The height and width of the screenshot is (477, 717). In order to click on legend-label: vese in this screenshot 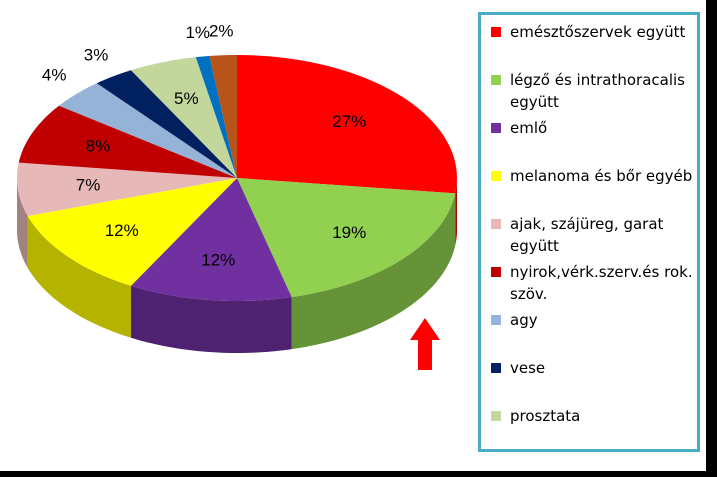, I will do `click(528, 368)`.